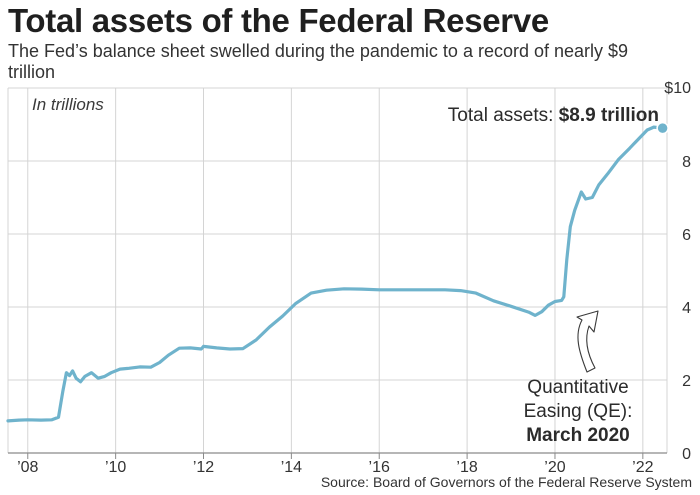  What do you see at coordinates (577, 387) in the screenshot?
I see `qe-annotation-line: Quantitative` at bounding box center [577, 387].